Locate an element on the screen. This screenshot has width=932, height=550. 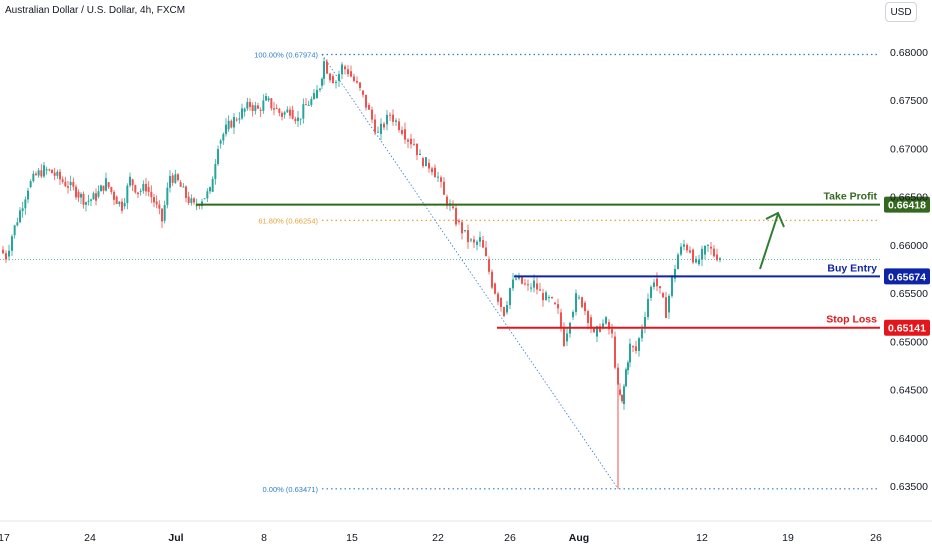
arrow-shaft is located at coordinates (769, 241).